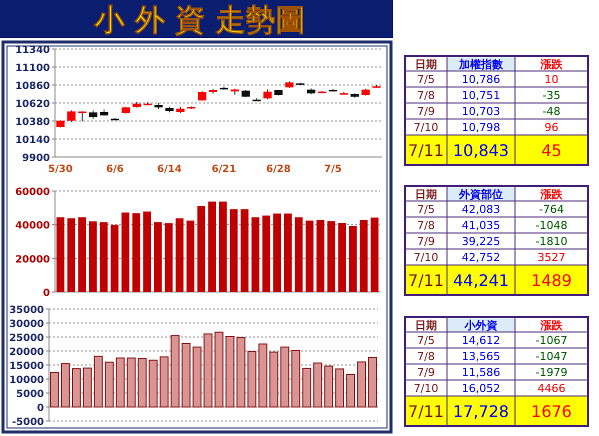 The height and width of the screenshot is (436, 599). I want to click on y-tick-label: 40000, so click(32, 226).